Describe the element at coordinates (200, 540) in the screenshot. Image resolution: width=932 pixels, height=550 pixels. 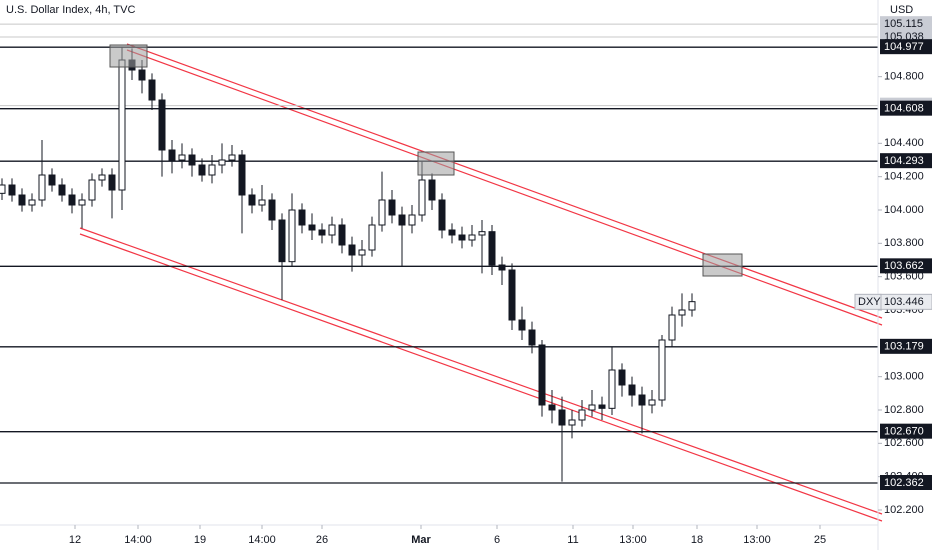
I see `x-tick-label: 19` at that location.